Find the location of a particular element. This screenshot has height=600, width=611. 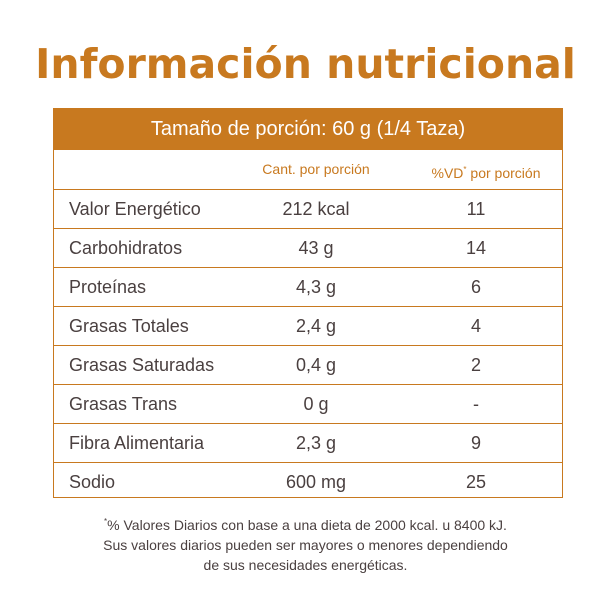

table-row: Fibra Alimentaria 2,3 g 9 is located at coordinates (308, 443).